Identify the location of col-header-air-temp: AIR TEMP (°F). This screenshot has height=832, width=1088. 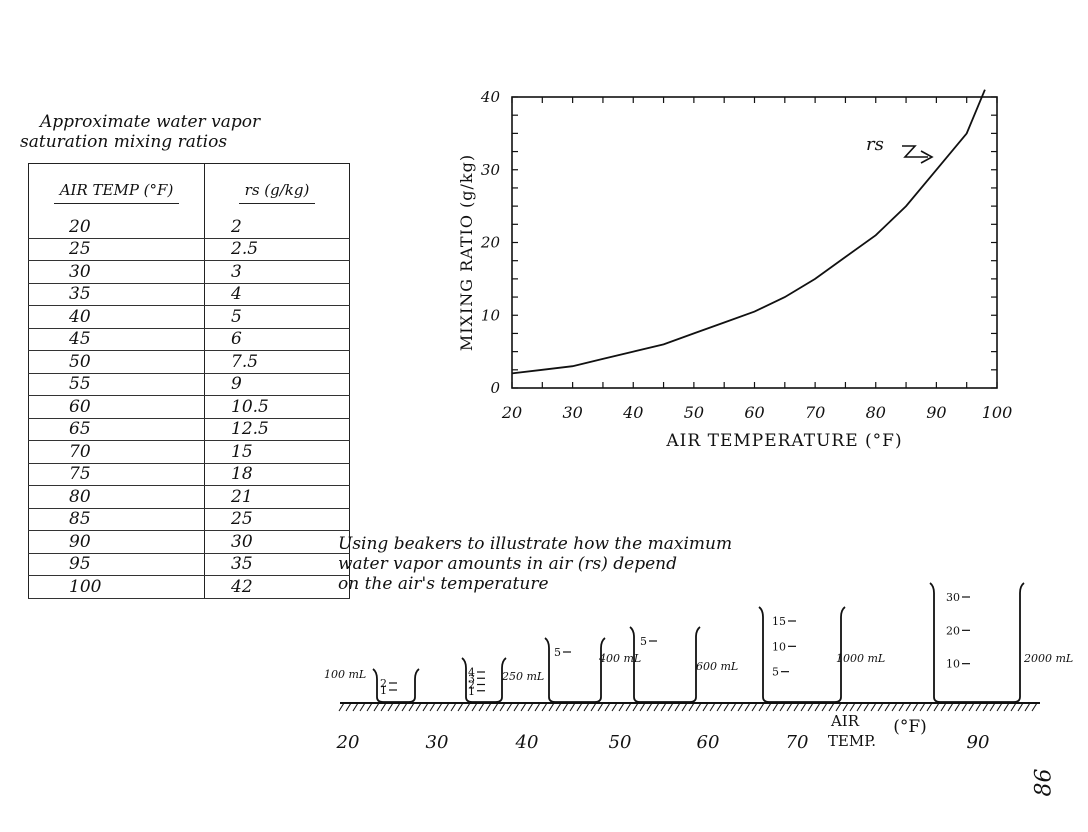
(116, 189).